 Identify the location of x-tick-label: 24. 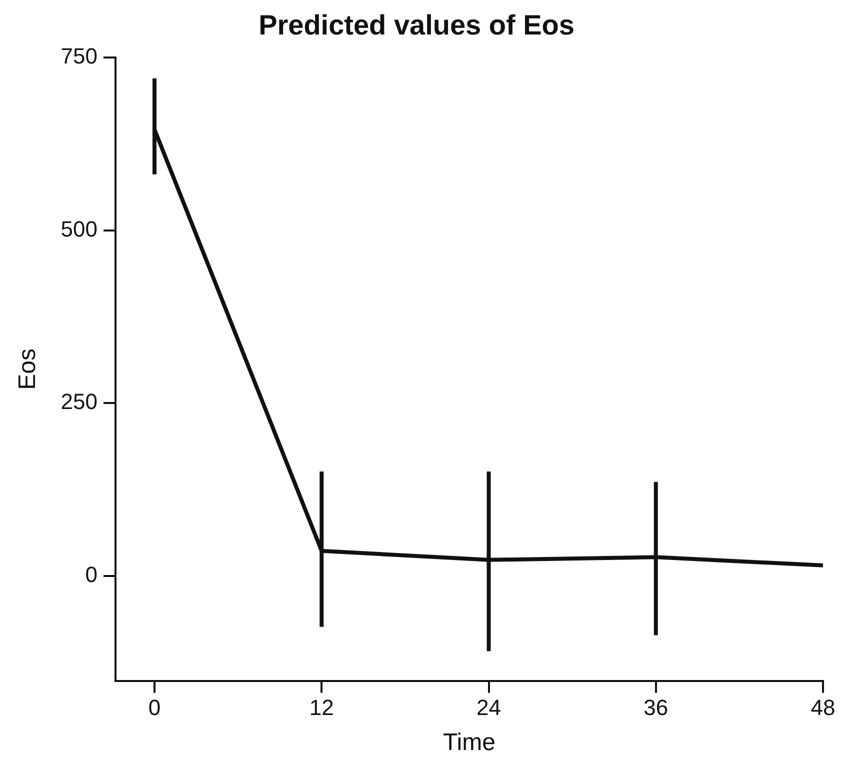
(488, 707).